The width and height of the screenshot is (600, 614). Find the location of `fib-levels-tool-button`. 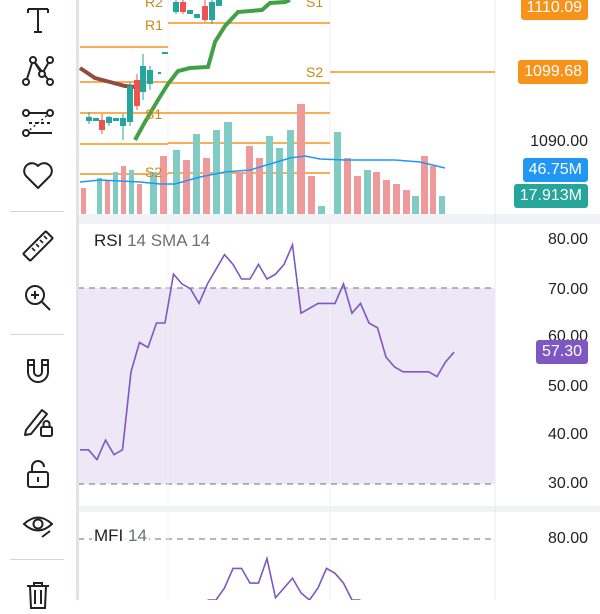

fib-levels-tool-button is located at coordinates (38, 123).